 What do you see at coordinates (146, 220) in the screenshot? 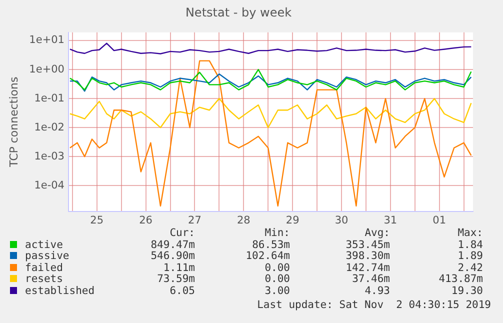
I see `x-tick-label: 26` at bounding box center [146, 220].